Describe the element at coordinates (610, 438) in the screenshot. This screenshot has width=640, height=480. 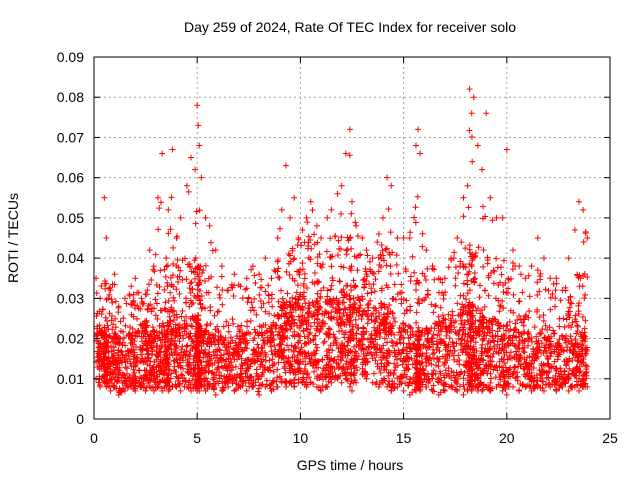
I see `x-tick-label: 25` at that location.